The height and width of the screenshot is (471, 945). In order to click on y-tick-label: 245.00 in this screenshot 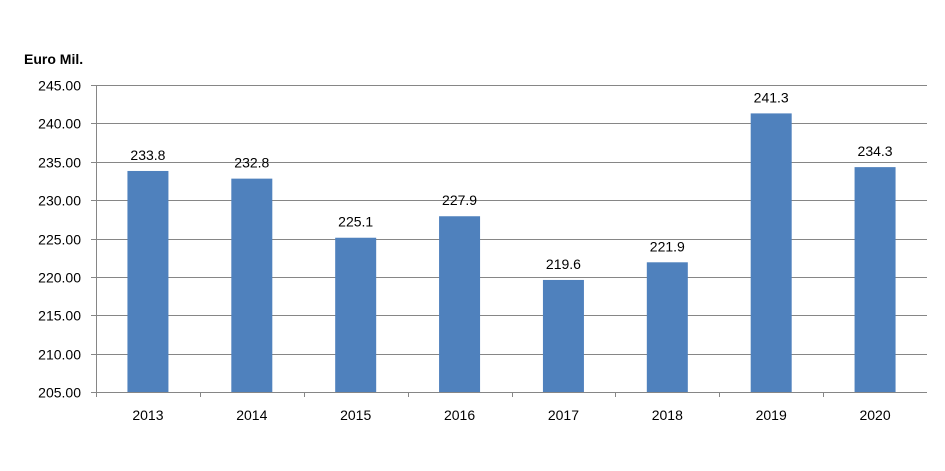, I will do `click(59, 86)`.